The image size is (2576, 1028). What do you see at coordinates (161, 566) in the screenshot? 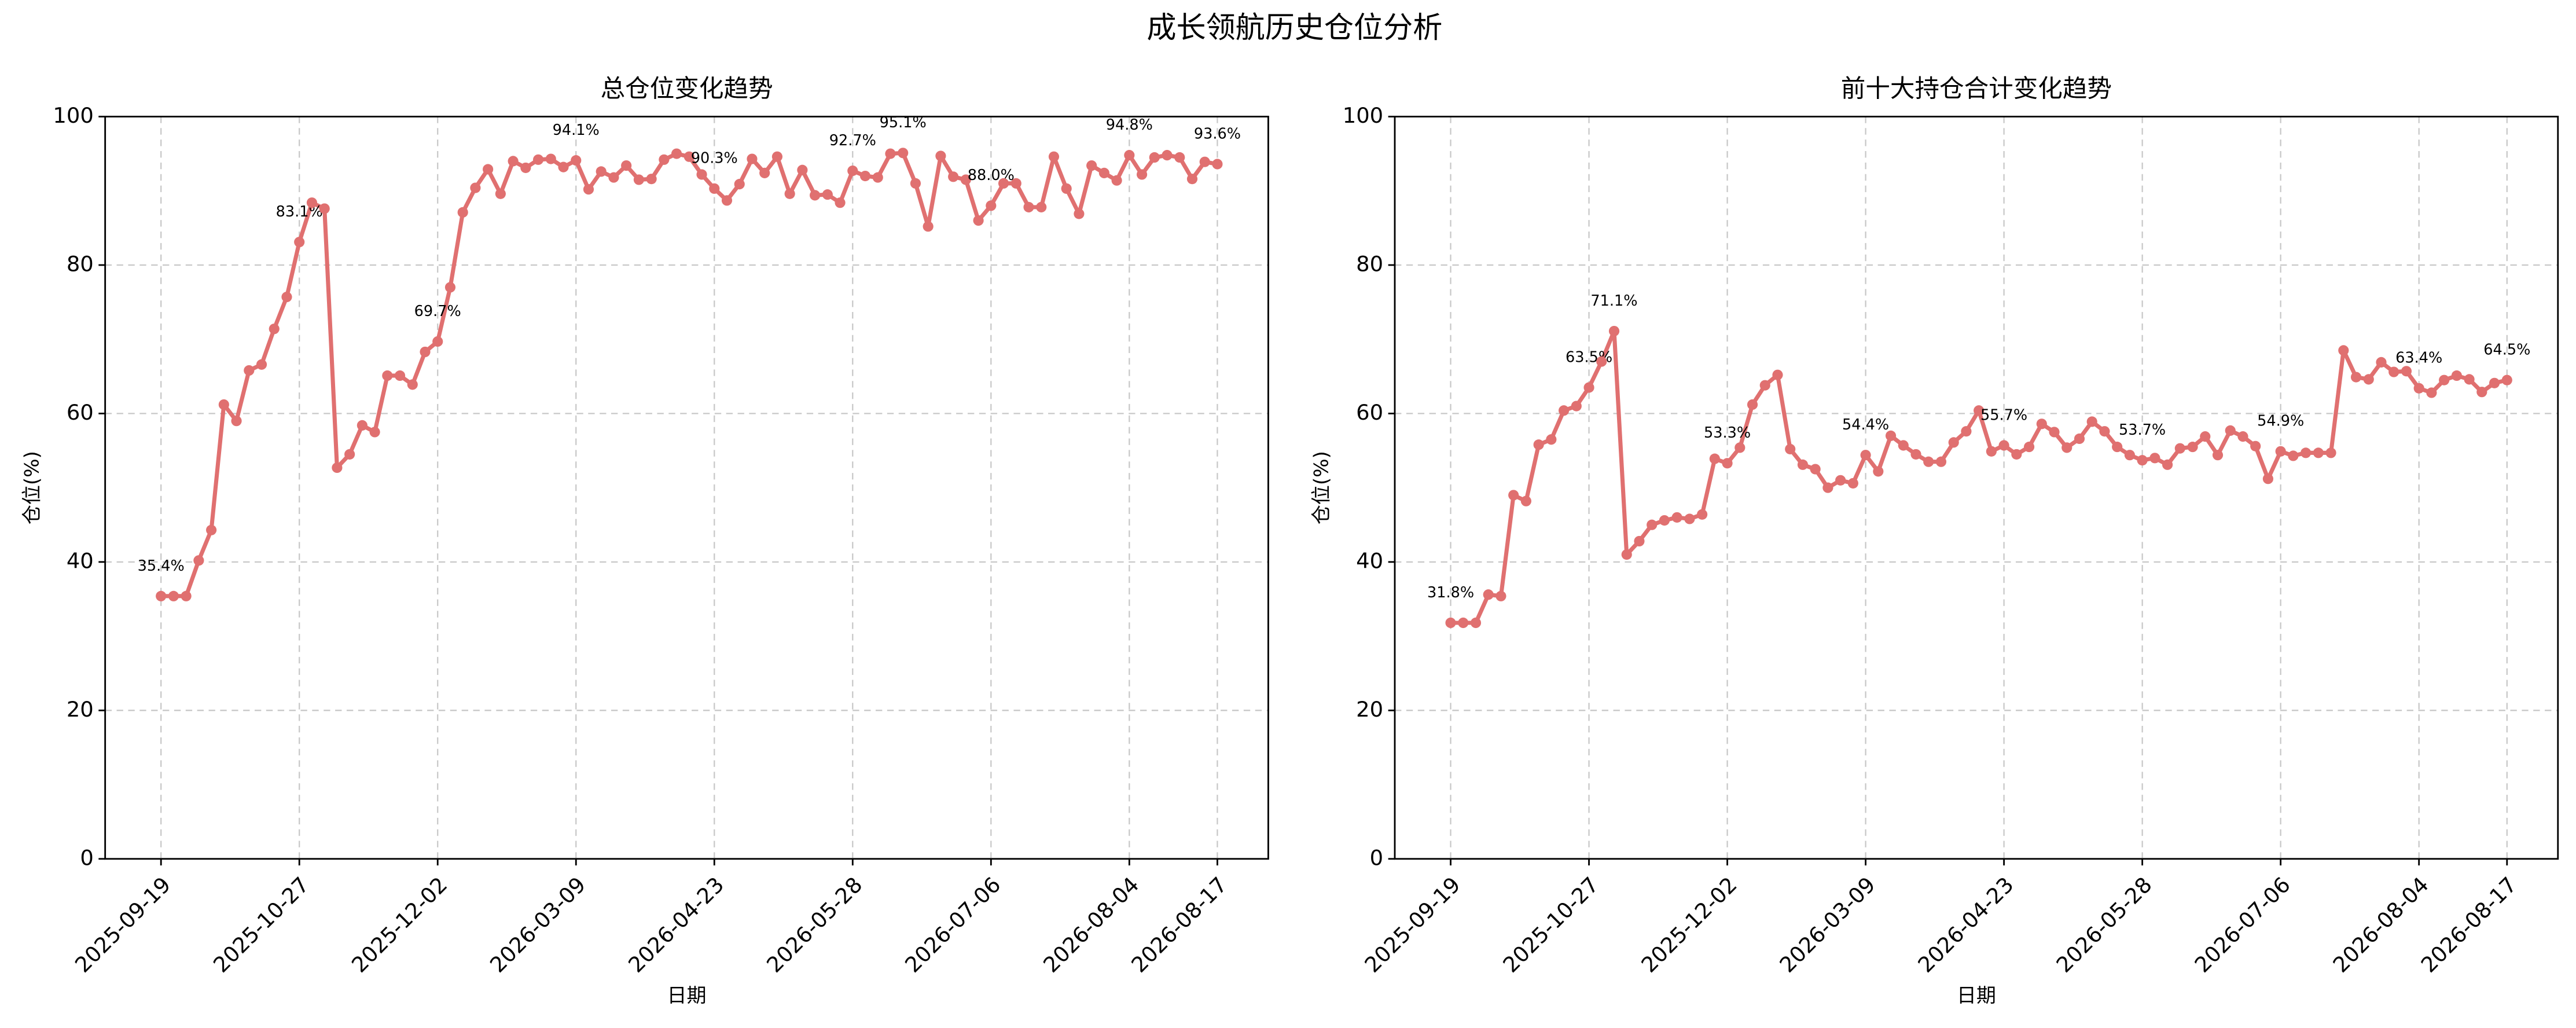
I see `data-label: 35.4%` at bounding box center [161, 566].